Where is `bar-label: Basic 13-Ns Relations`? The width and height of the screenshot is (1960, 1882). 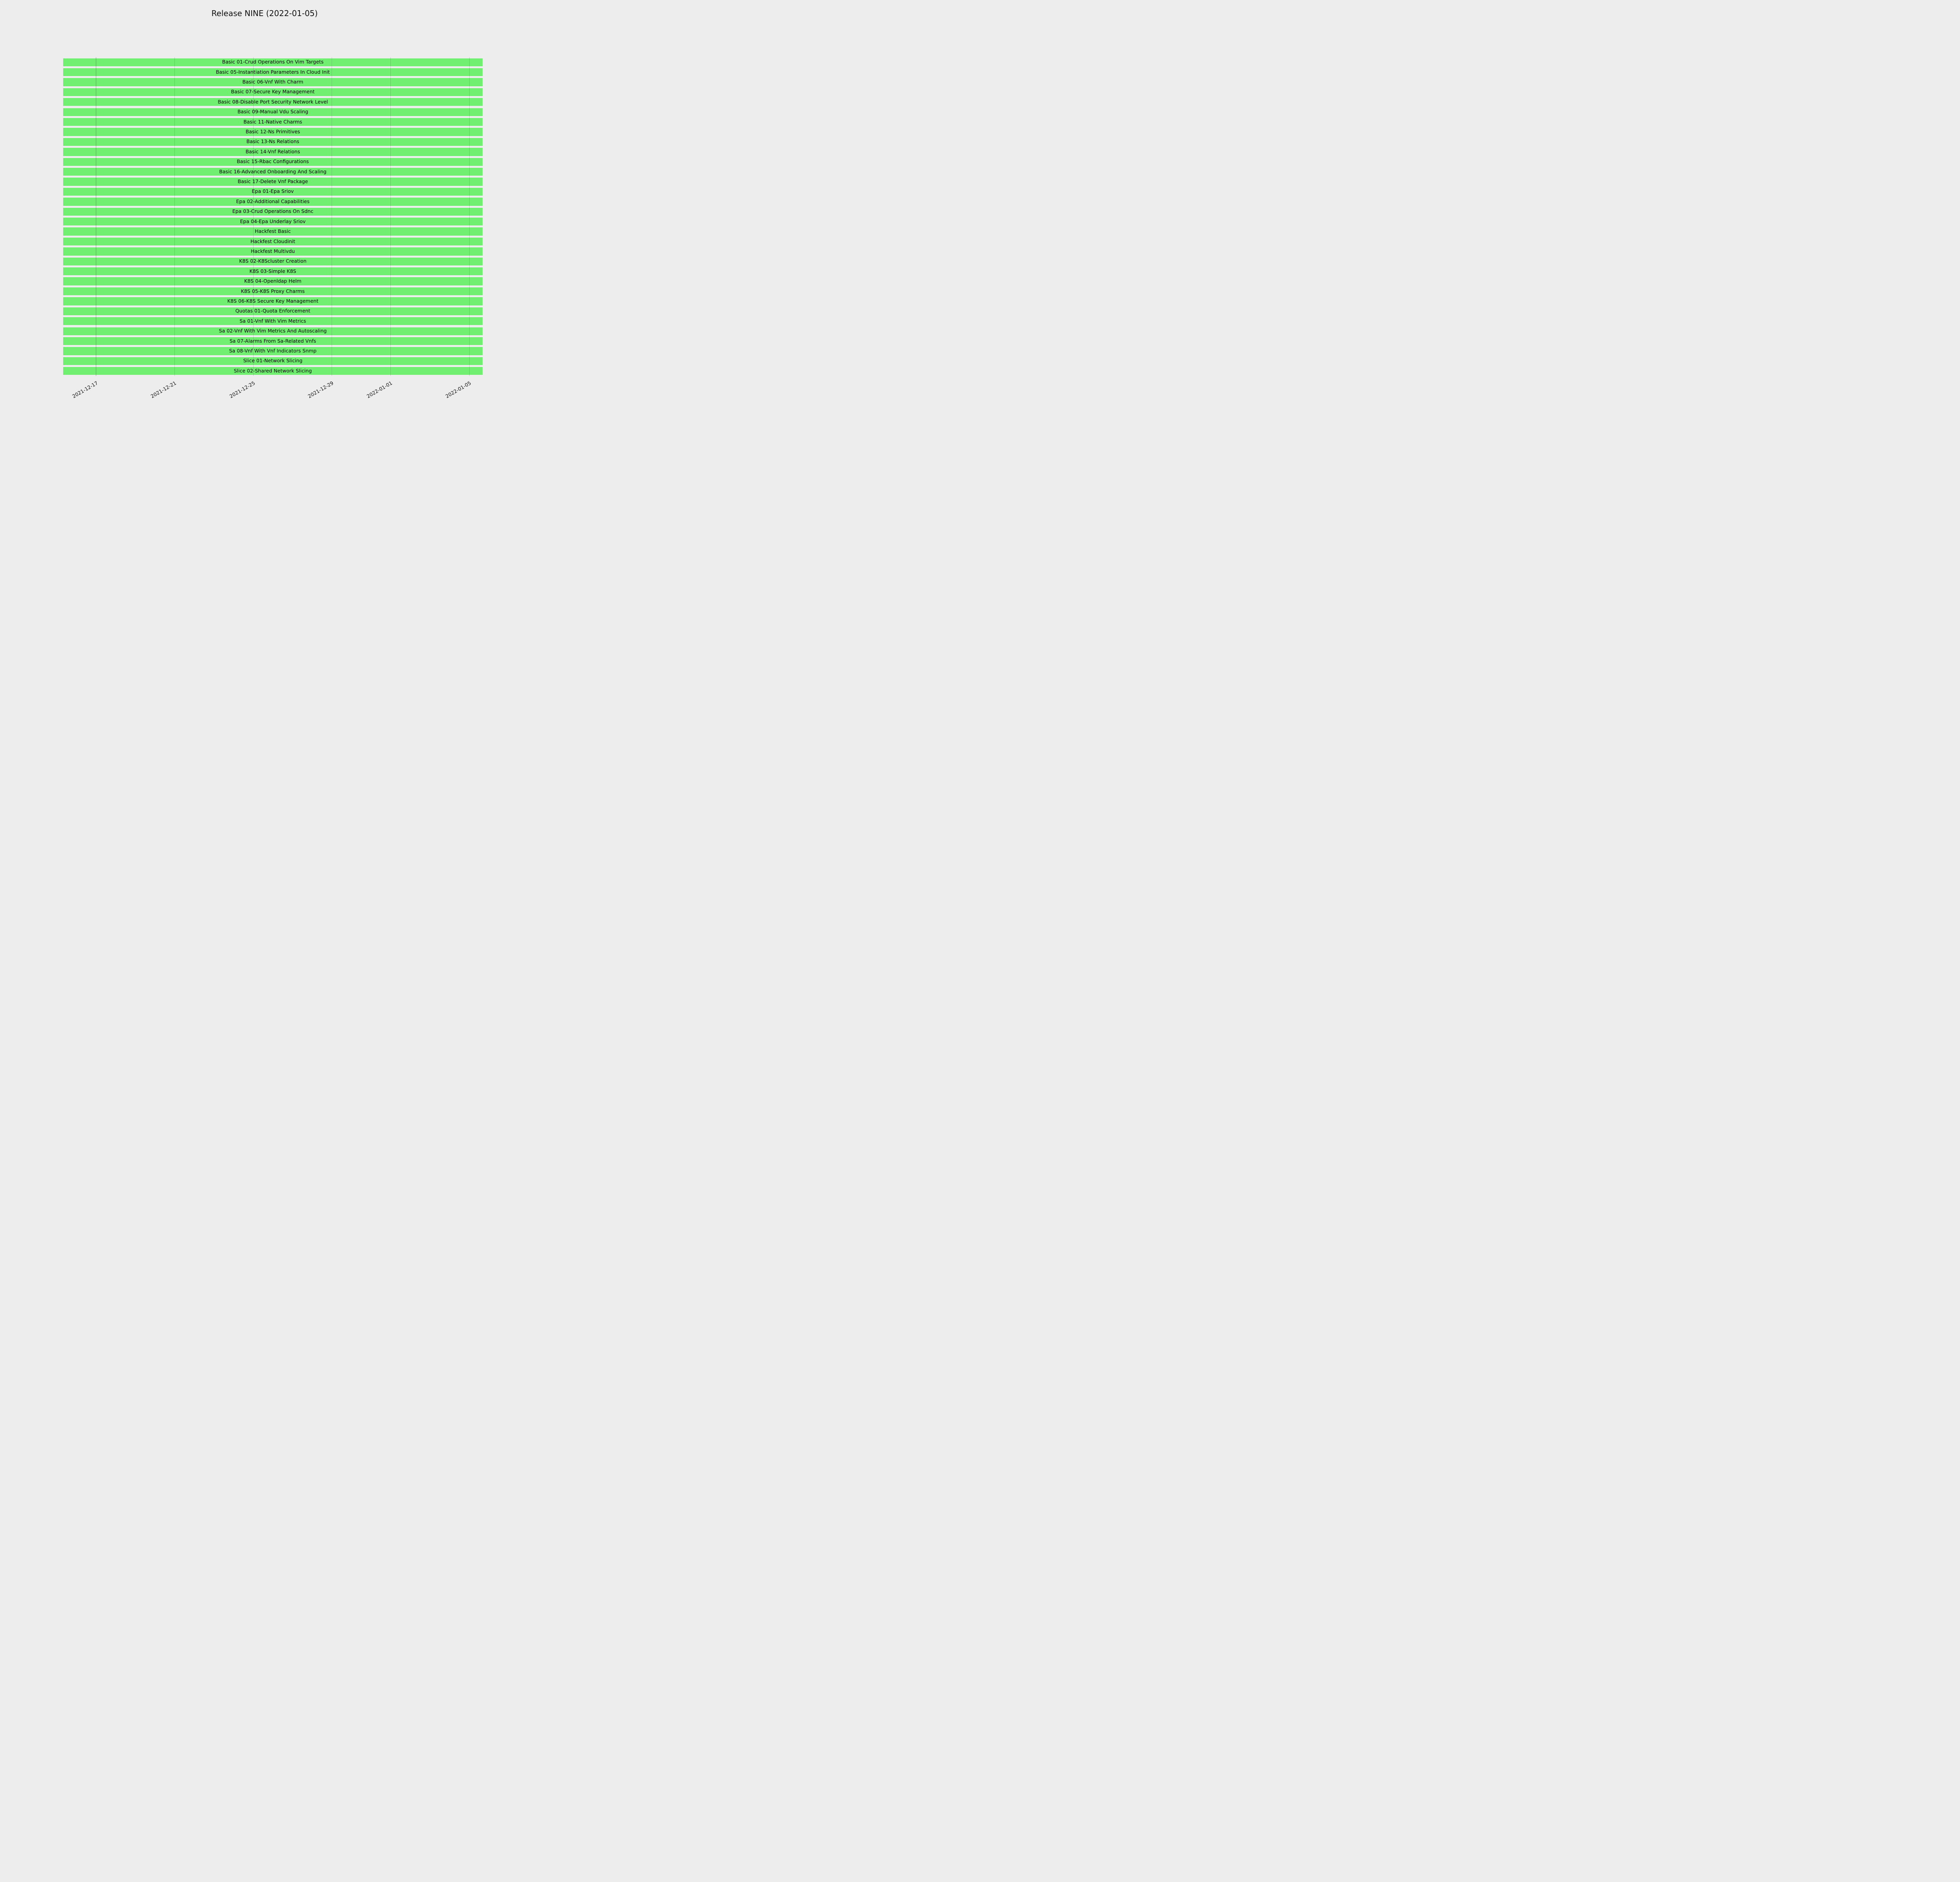
bar-label: Basic 13-Ns Relations is located at coordinates (272, 141).